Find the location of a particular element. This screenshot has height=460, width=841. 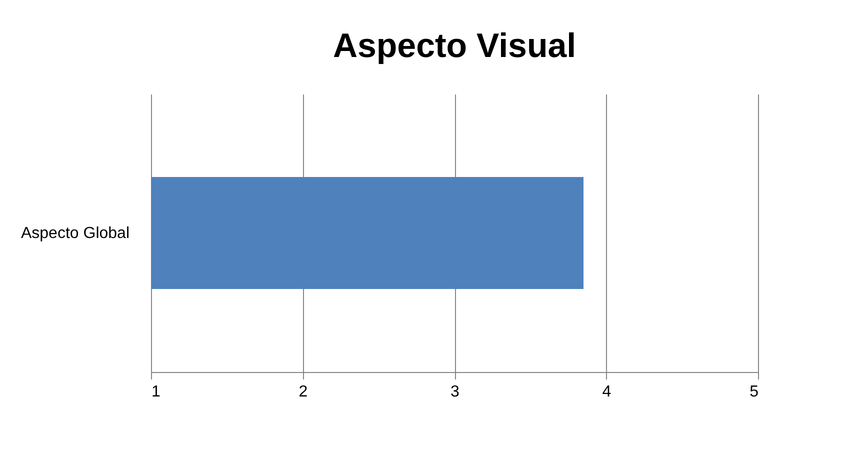

x-tick-label: 1 is located at coordinates (156, 392).